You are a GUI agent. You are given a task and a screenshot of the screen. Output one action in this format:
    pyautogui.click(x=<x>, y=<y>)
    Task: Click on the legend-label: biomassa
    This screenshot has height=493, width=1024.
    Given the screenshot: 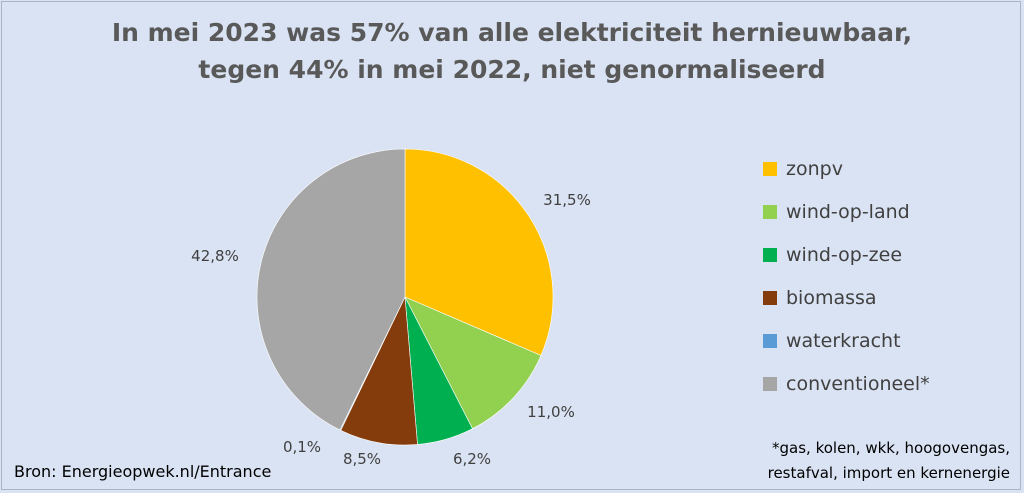 What is the action you would take?
    pyautogui.click(x=831, y=297)
    